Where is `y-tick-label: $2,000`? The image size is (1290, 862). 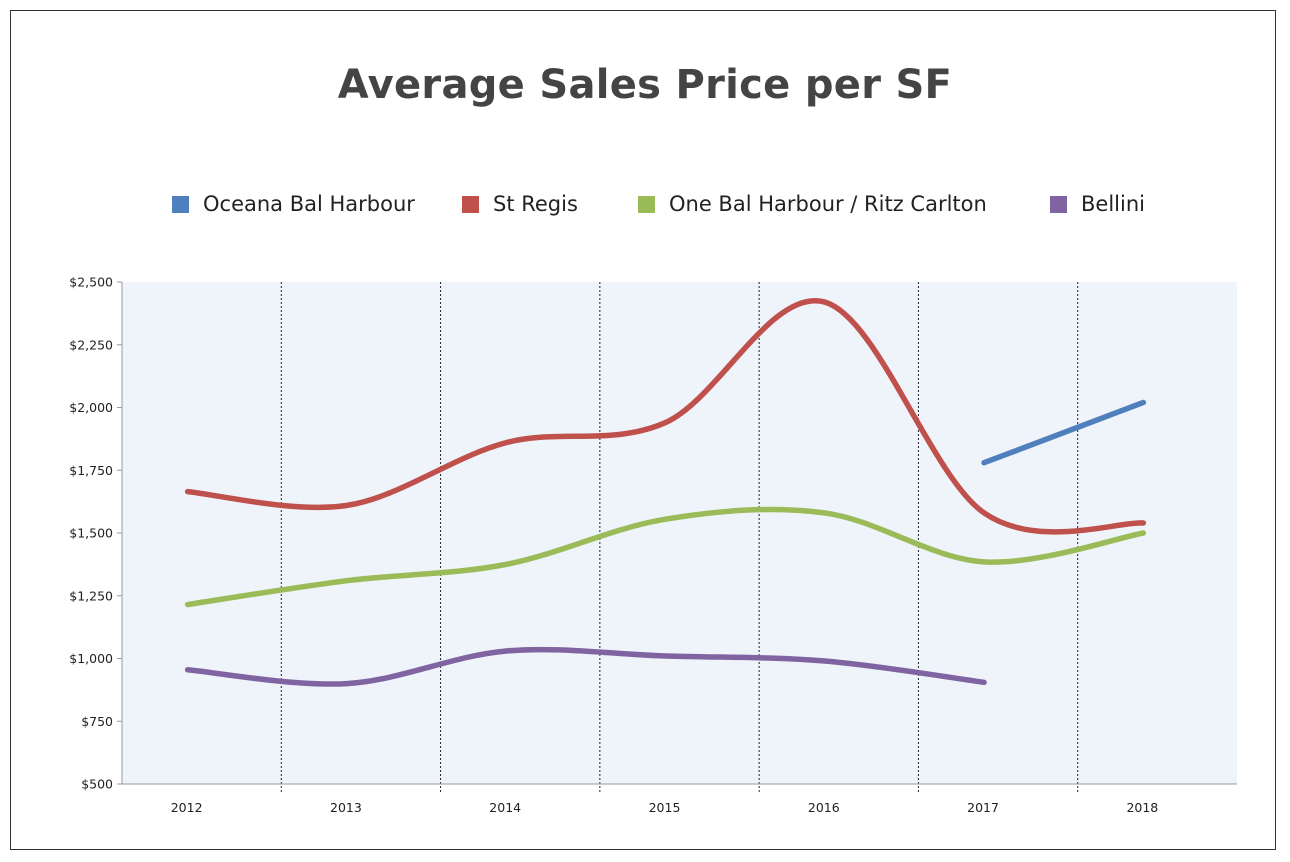
y-tick-label: $2,000 is located at coordinates (91, 407).